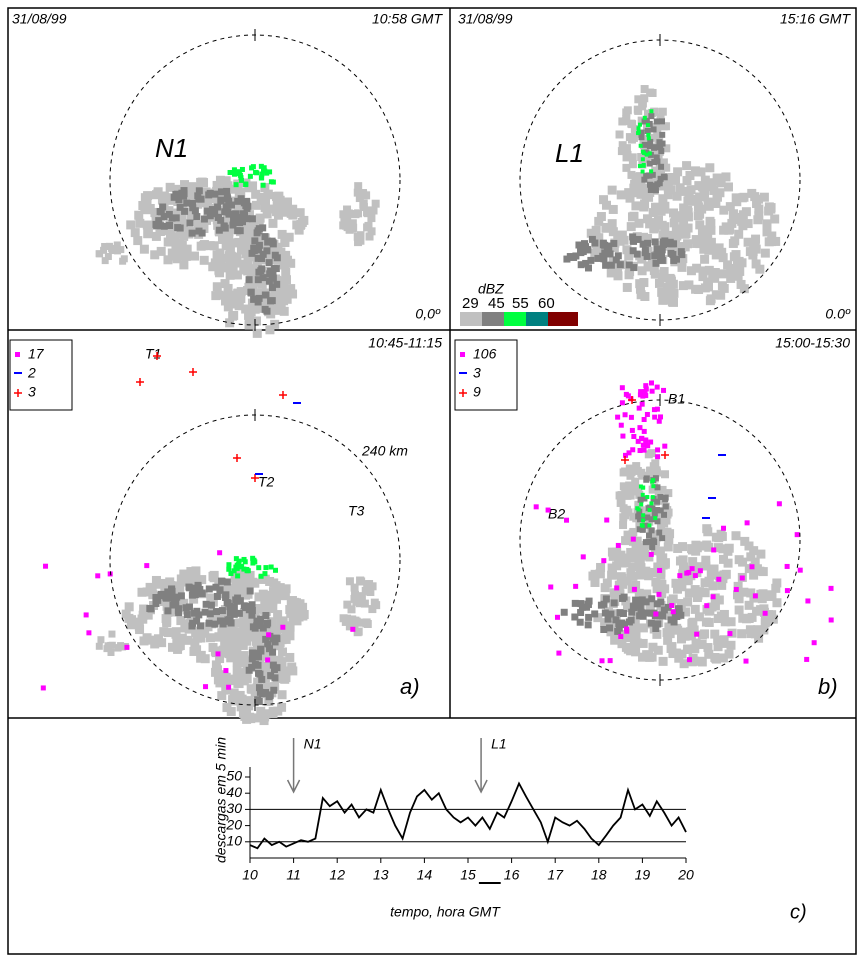  What do you see at coordinates (499, 744) in the screenshot?
I see `annotation: L1` at bounding box center [499, 744].